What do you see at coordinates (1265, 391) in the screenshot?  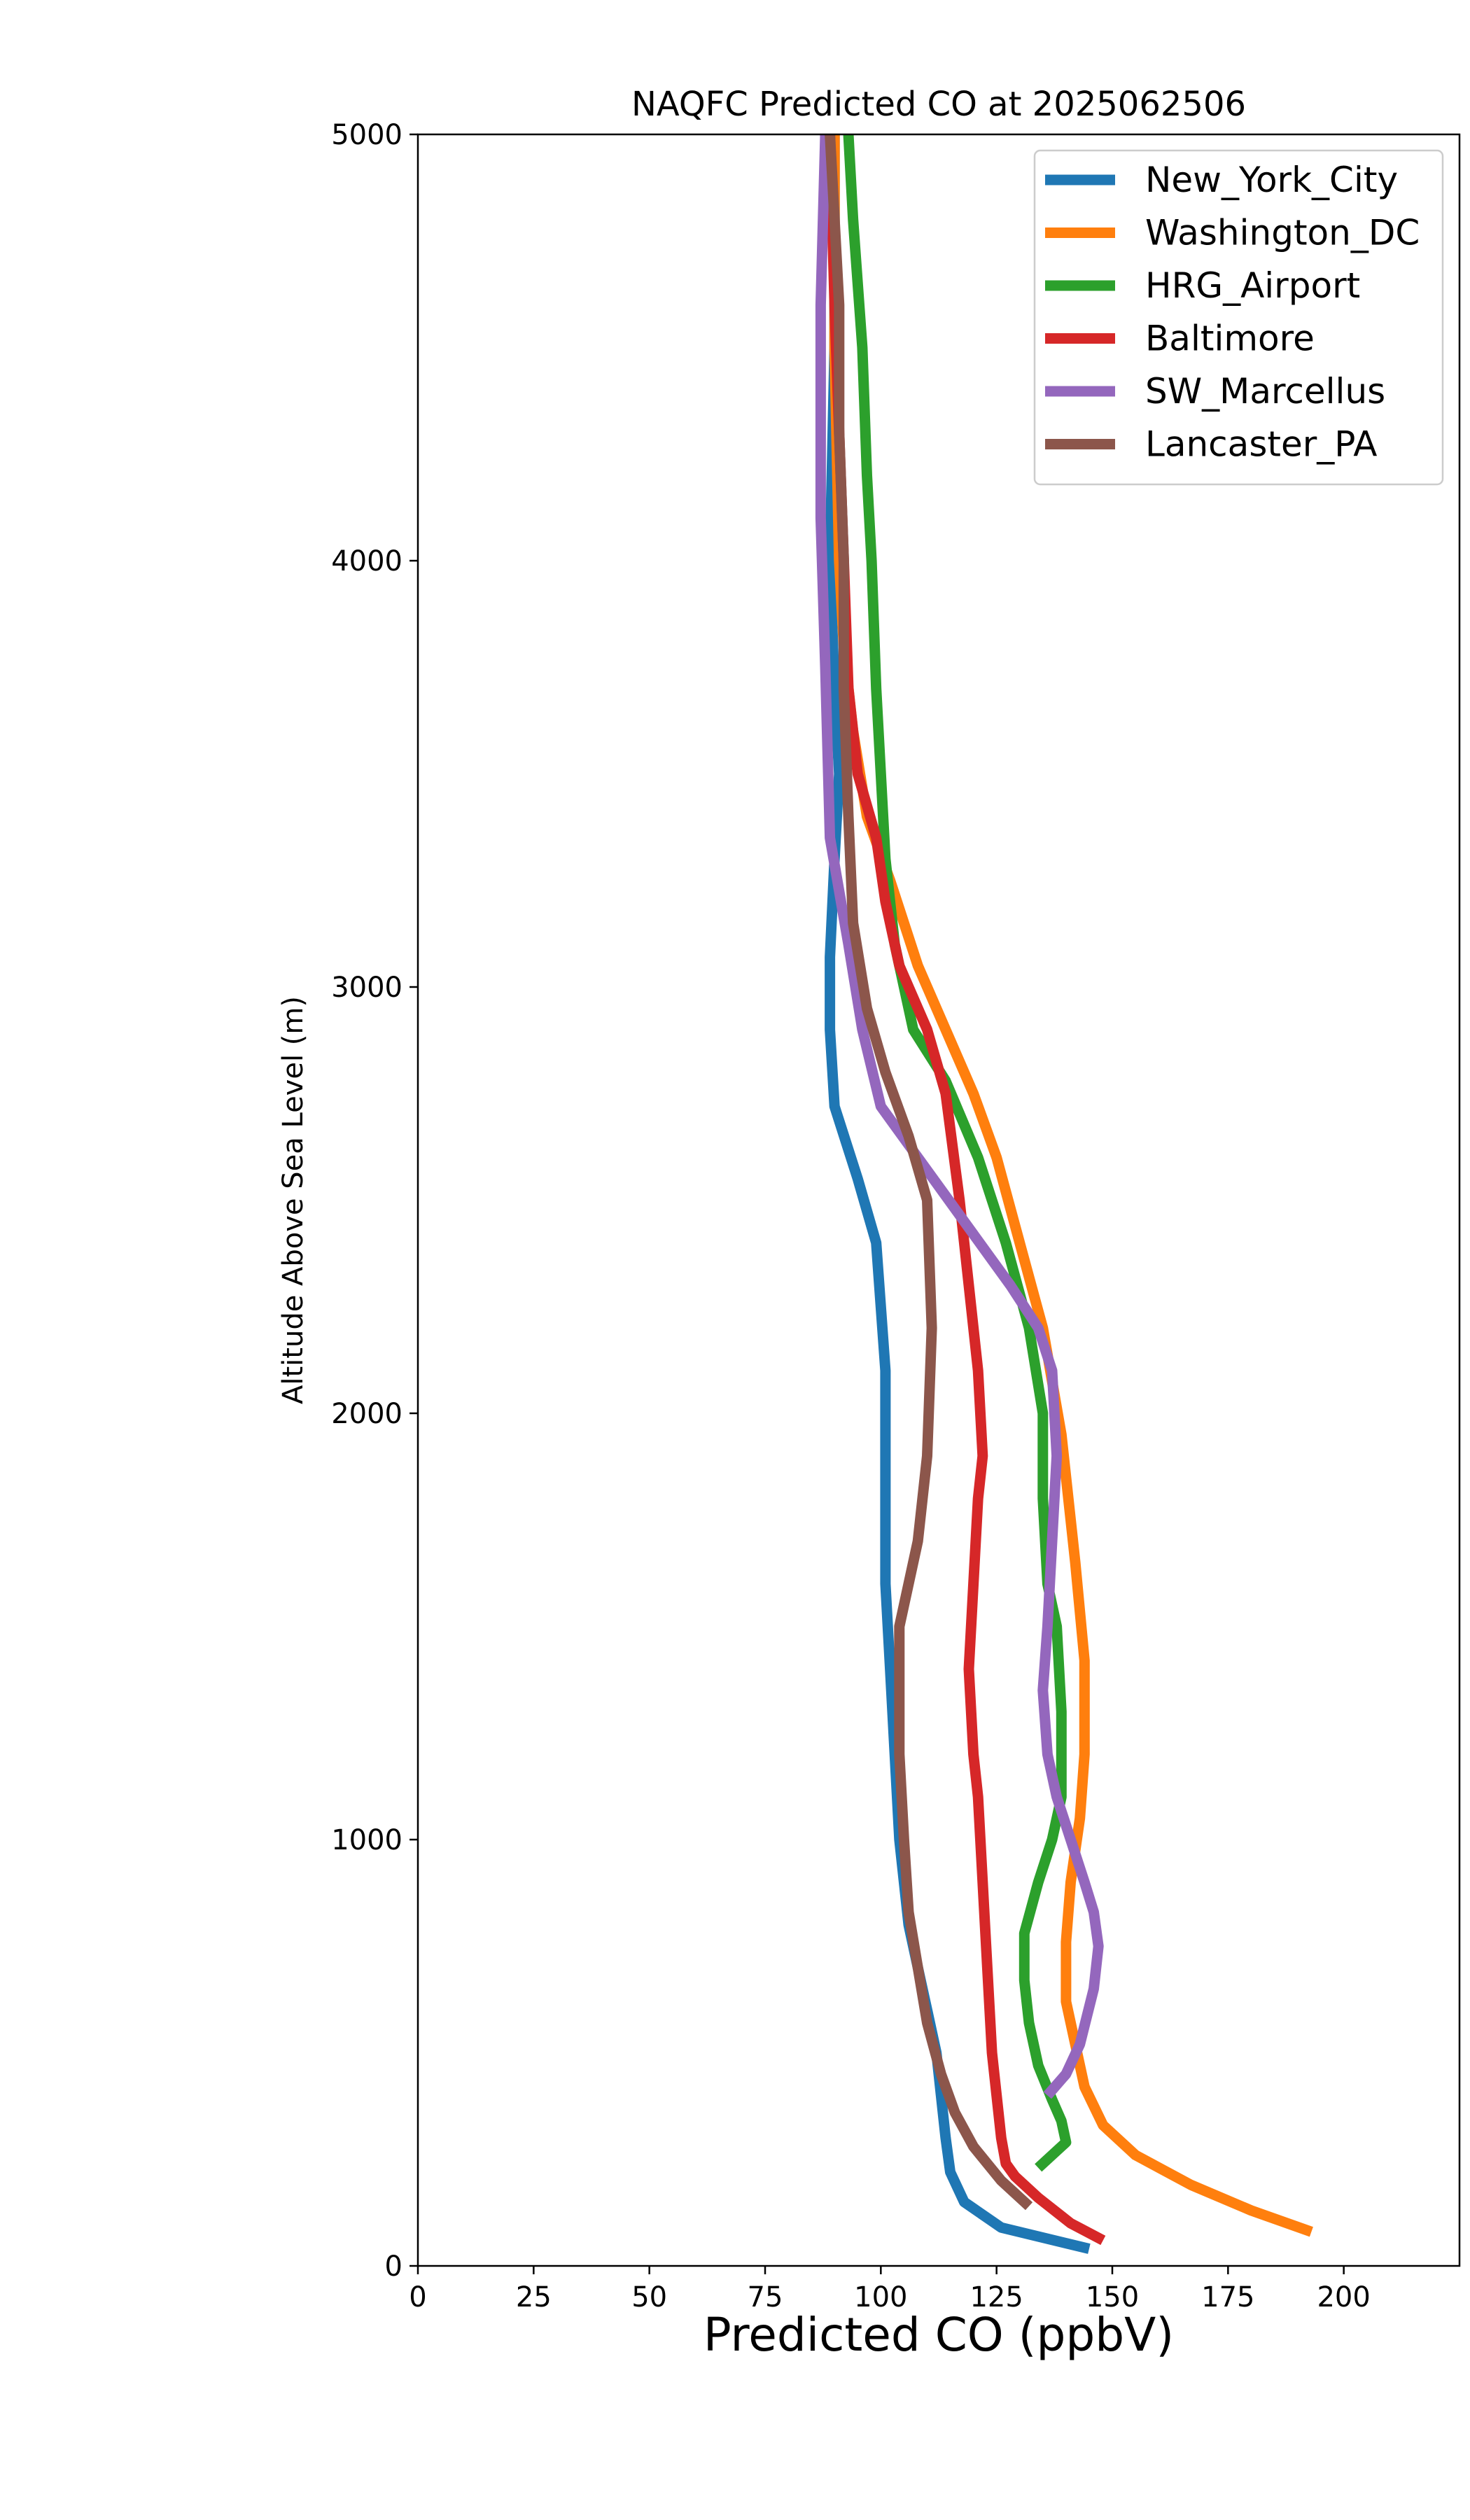 I see `legend-label: SW_Marcellus` at bounding box center [1265, 391].